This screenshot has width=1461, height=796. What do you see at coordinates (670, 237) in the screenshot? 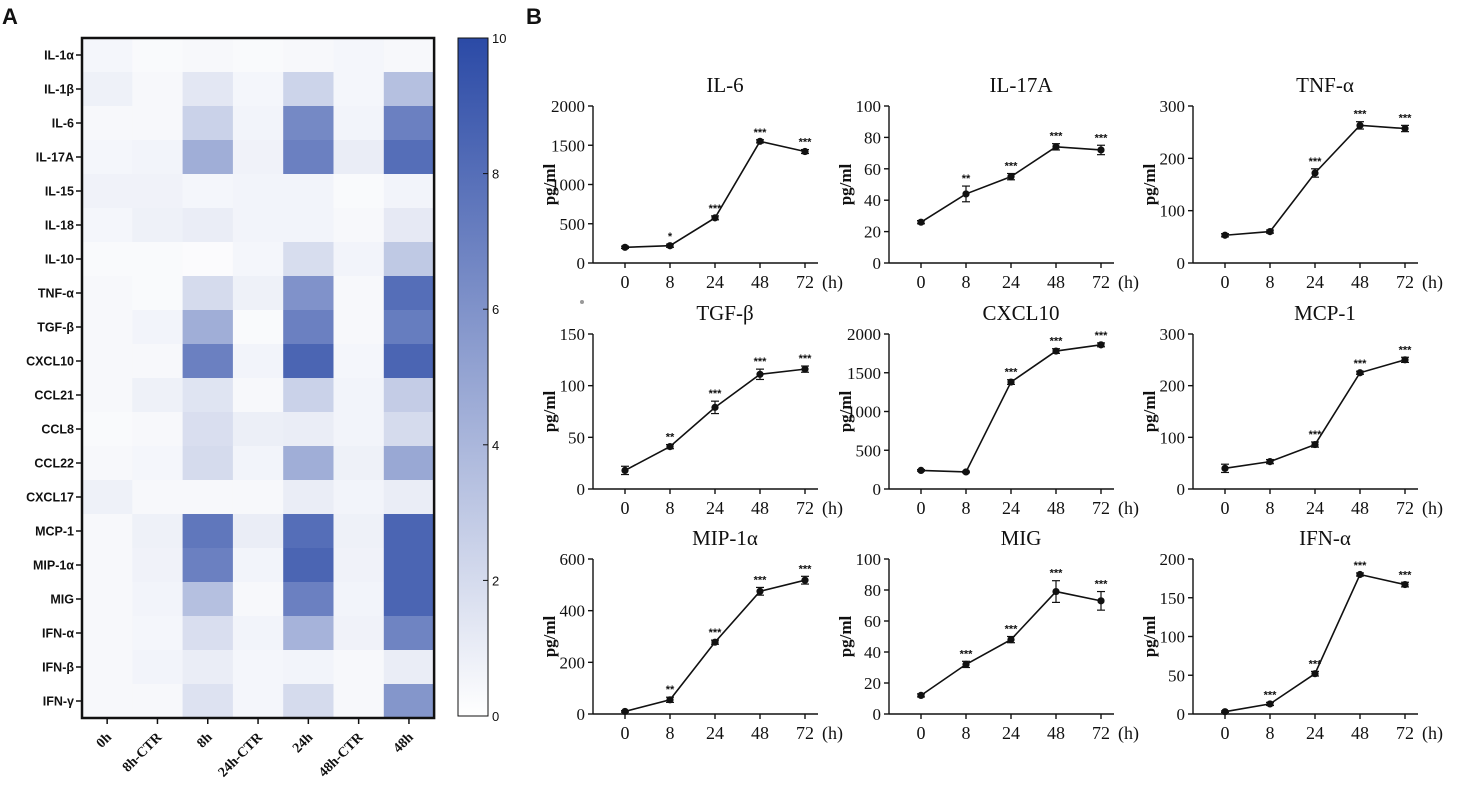
I see `significance-marker: *` at bounding box center [670, 237].